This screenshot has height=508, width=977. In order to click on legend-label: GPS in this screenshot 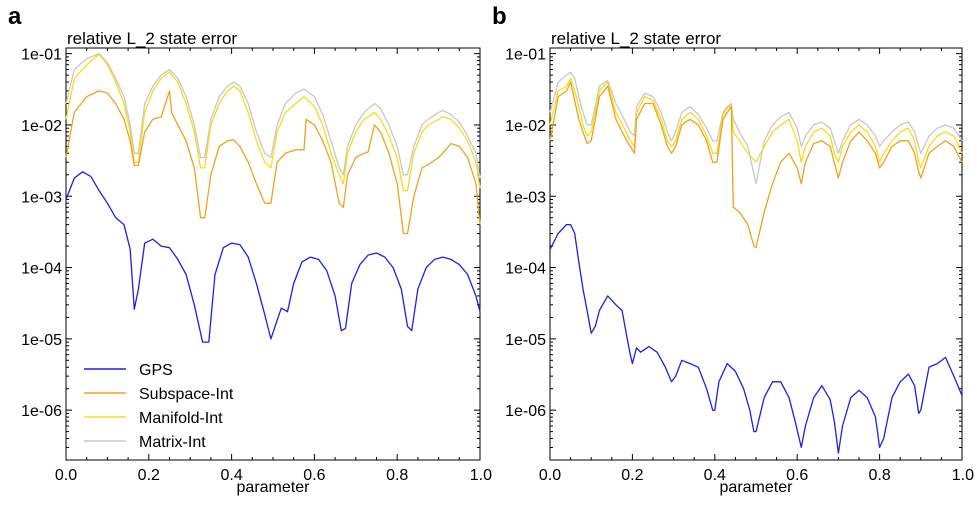, I will do `click(156, 370)`.